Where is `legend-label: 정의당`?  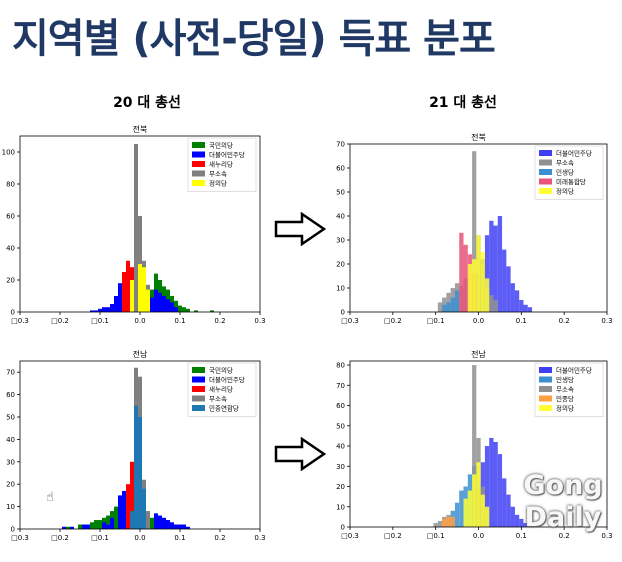 legend-label: 정의당 is located at coordinates (565, 408).